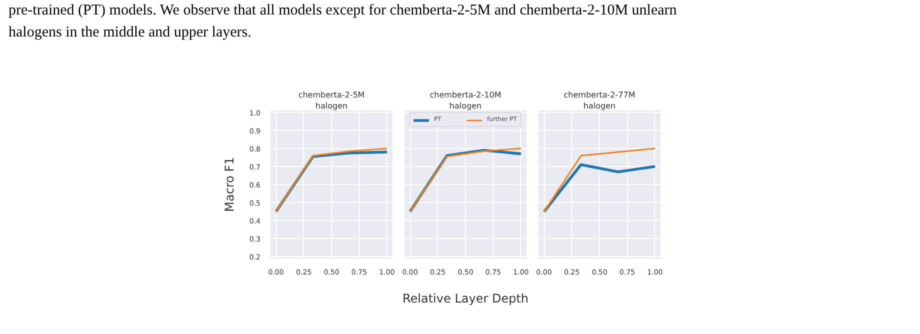 Image resolution: width=920 pixels, height=334 pixels. What do you see at coordinates (343, 10) in the screenshot?
I see `text: pre-trained (PT) models. We observe that all models except for chemberta-2-5M and chemberta-2-10M unlearn` at bounding box center [343, 10].